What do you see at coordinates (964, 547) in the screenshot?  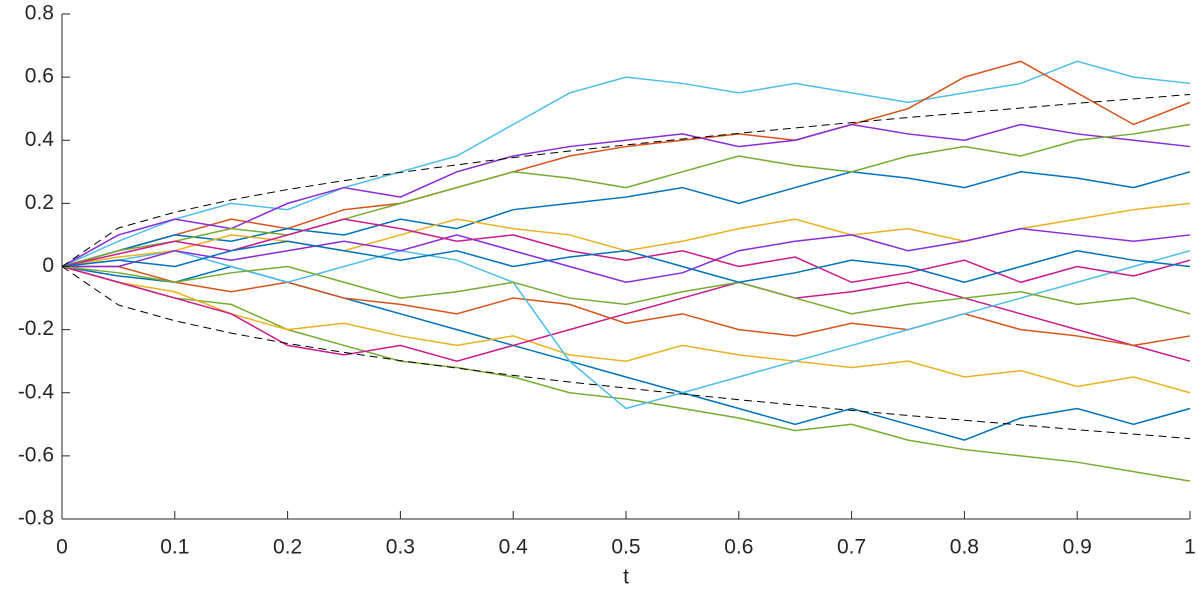 I see `x-tick-label: 0.8` at bounding box center [964, 547].